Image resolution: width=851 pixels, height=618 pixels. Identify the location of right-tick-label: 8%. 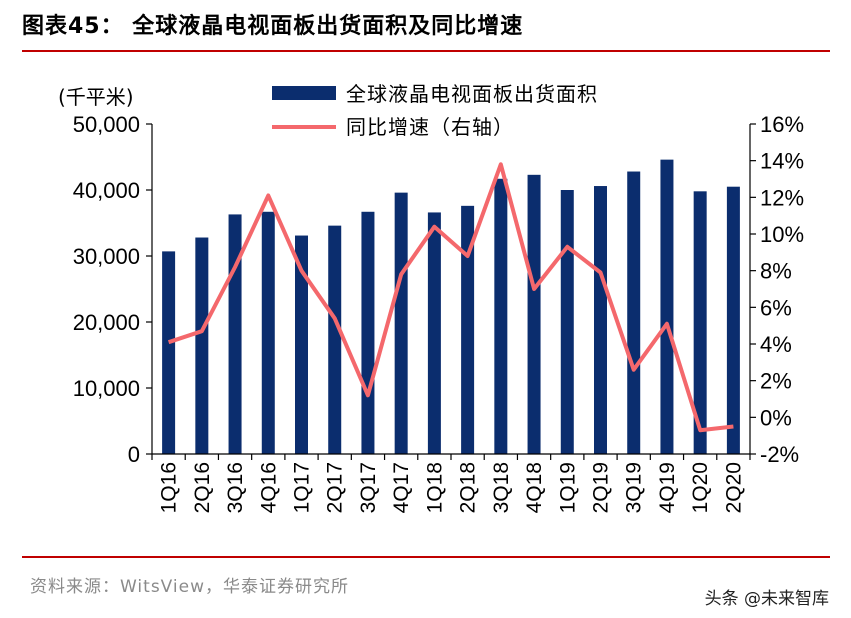
(776, 271).